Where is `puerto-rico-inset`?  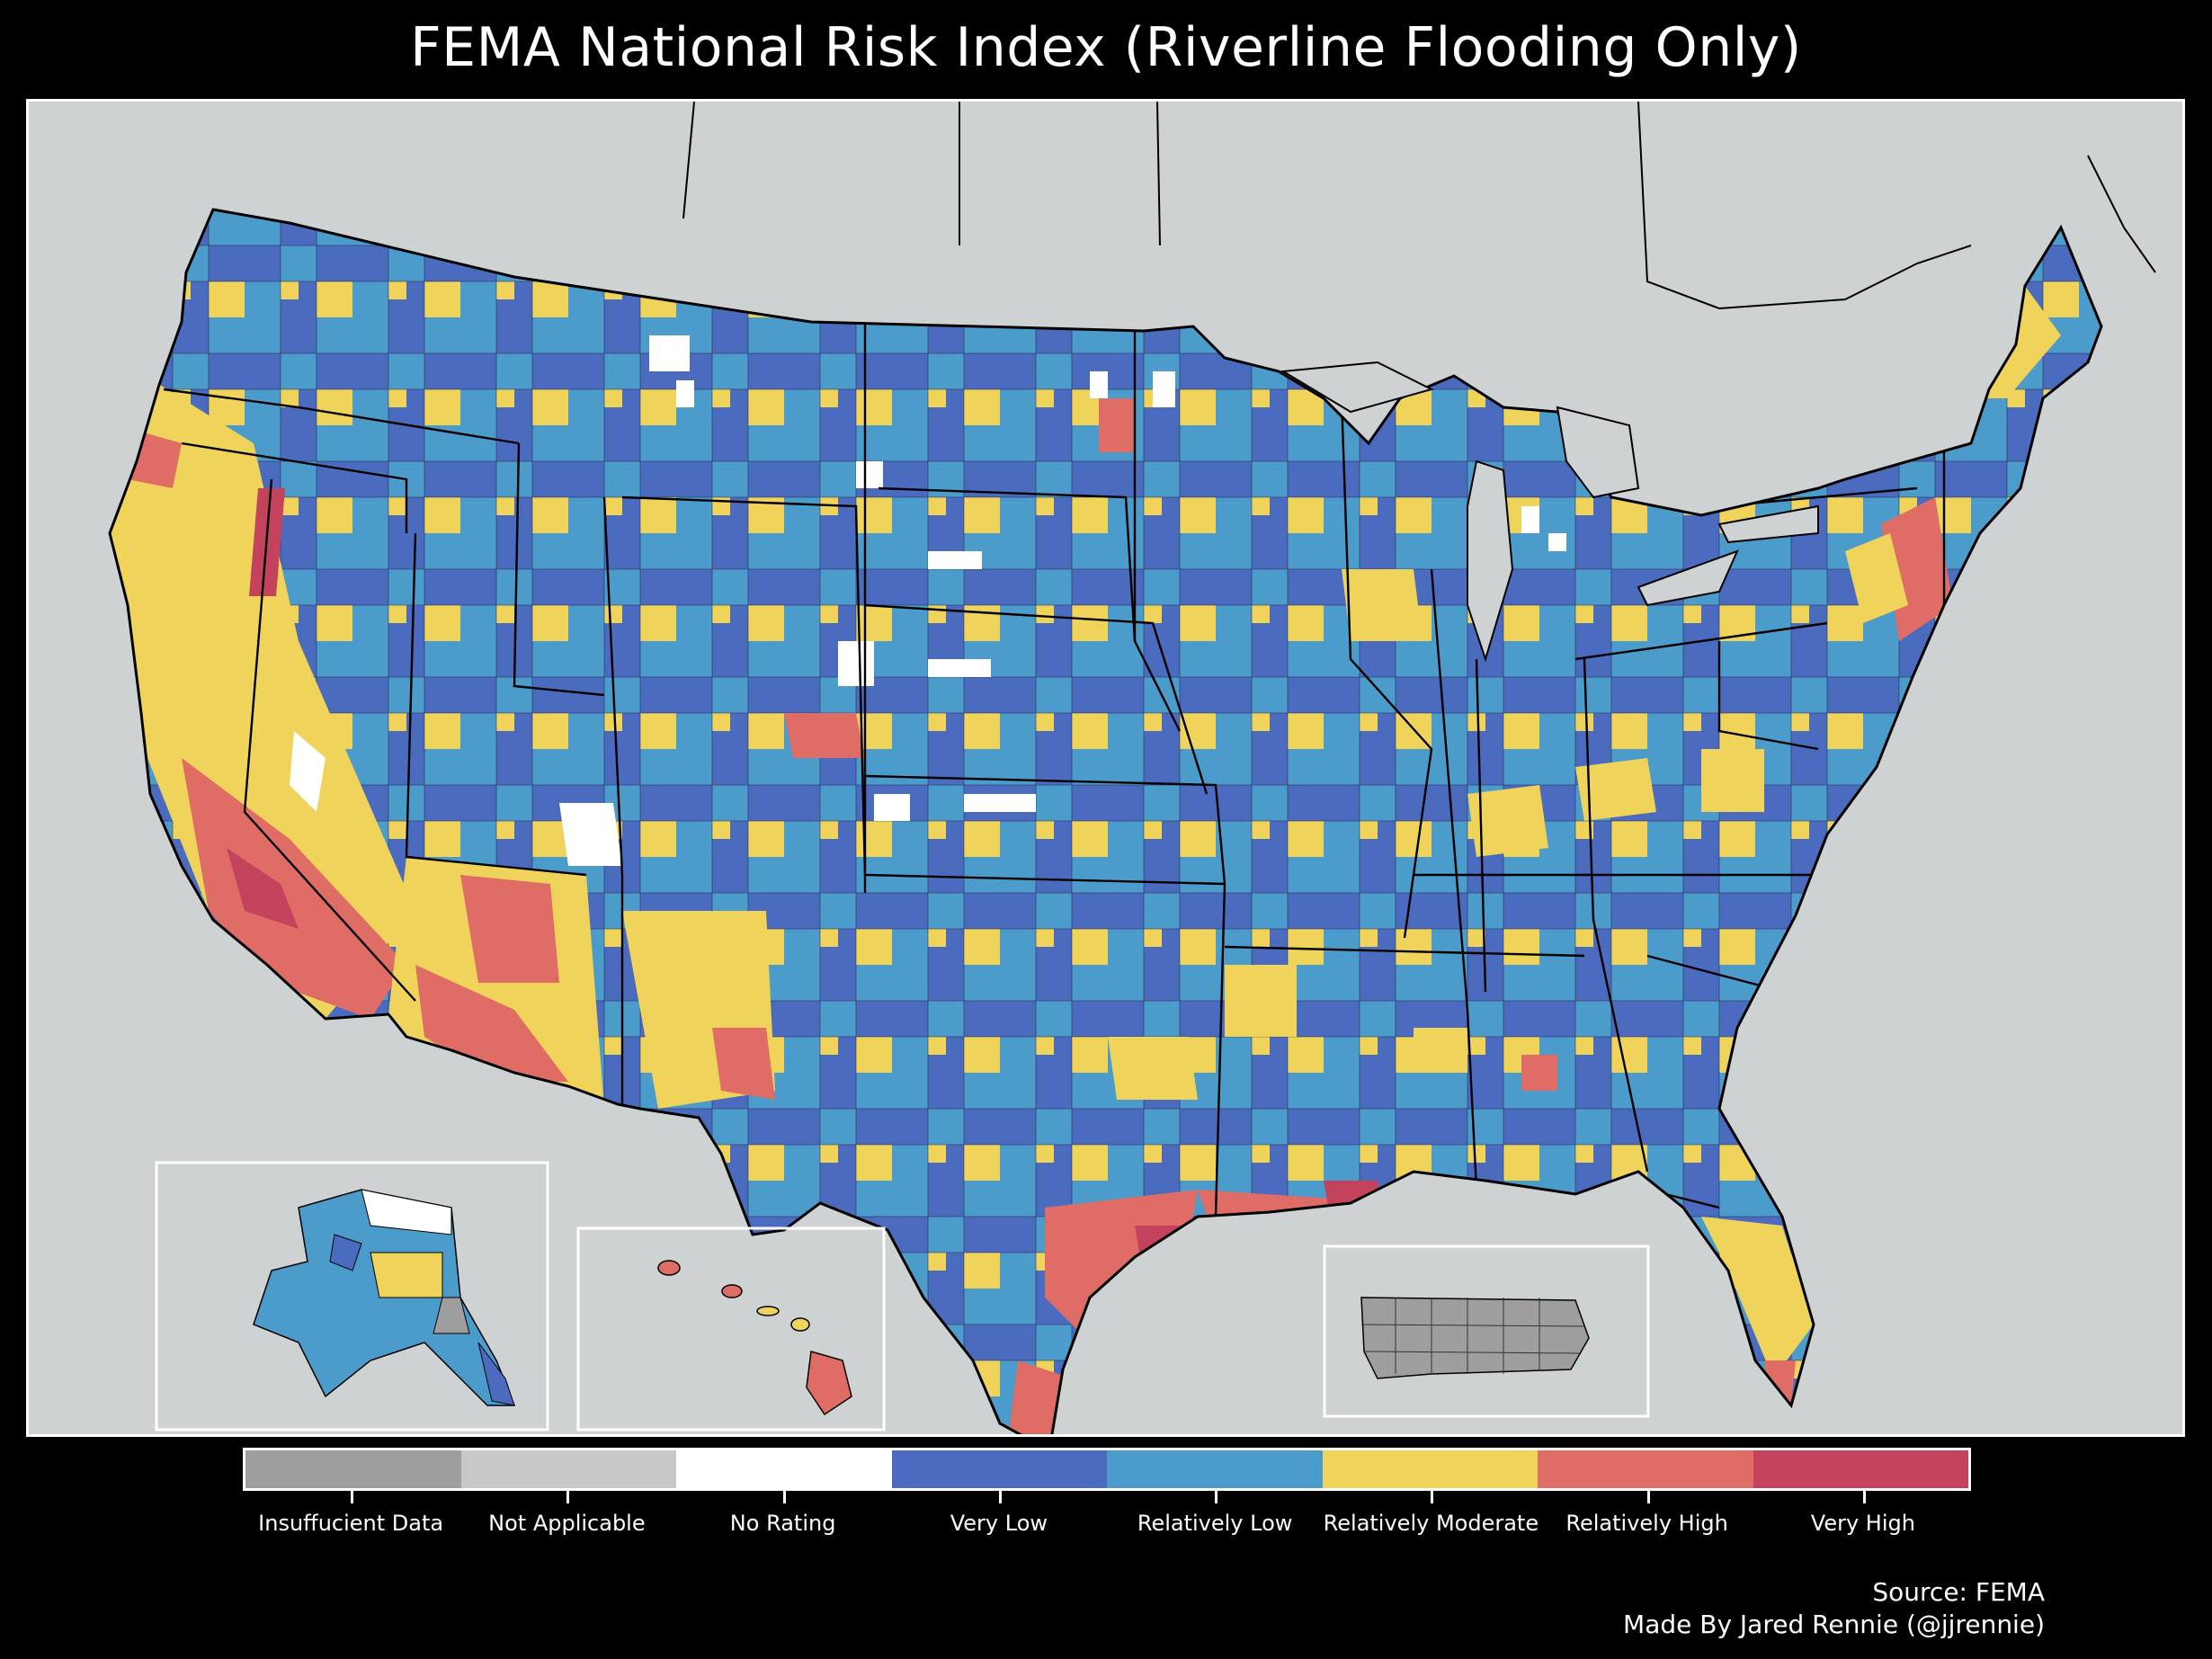 puerto-rico-inset is located at coordinates (1486, 1331).